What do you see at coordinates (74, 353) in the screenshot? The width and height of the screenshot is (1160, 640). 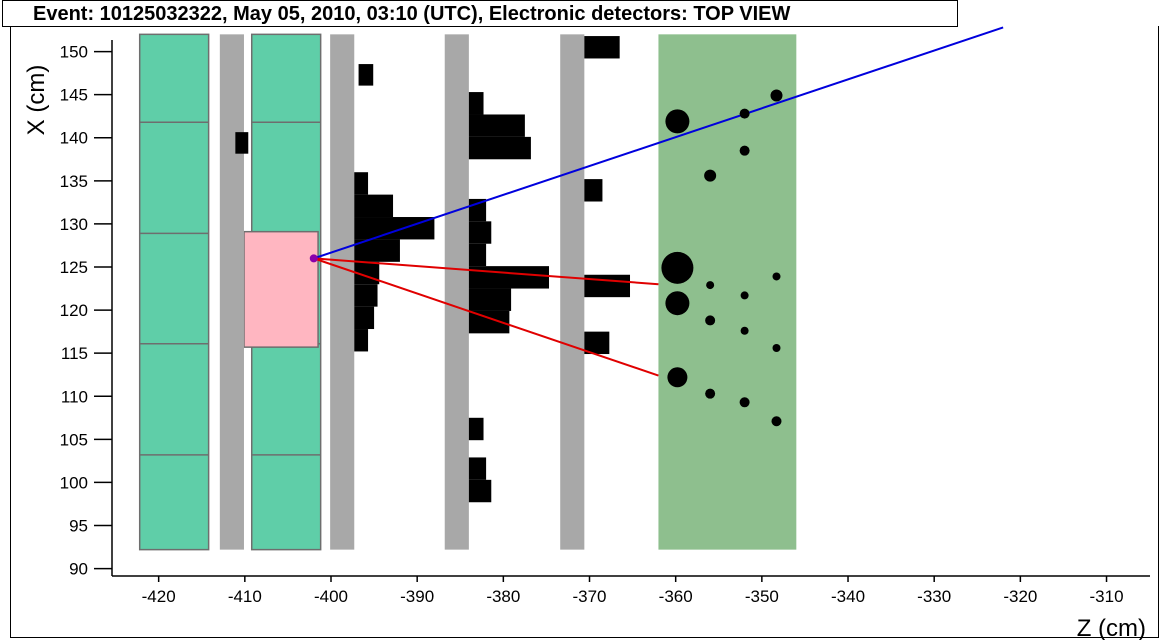 I see `y-tick-label: 115` at bounding box center [74, 353].